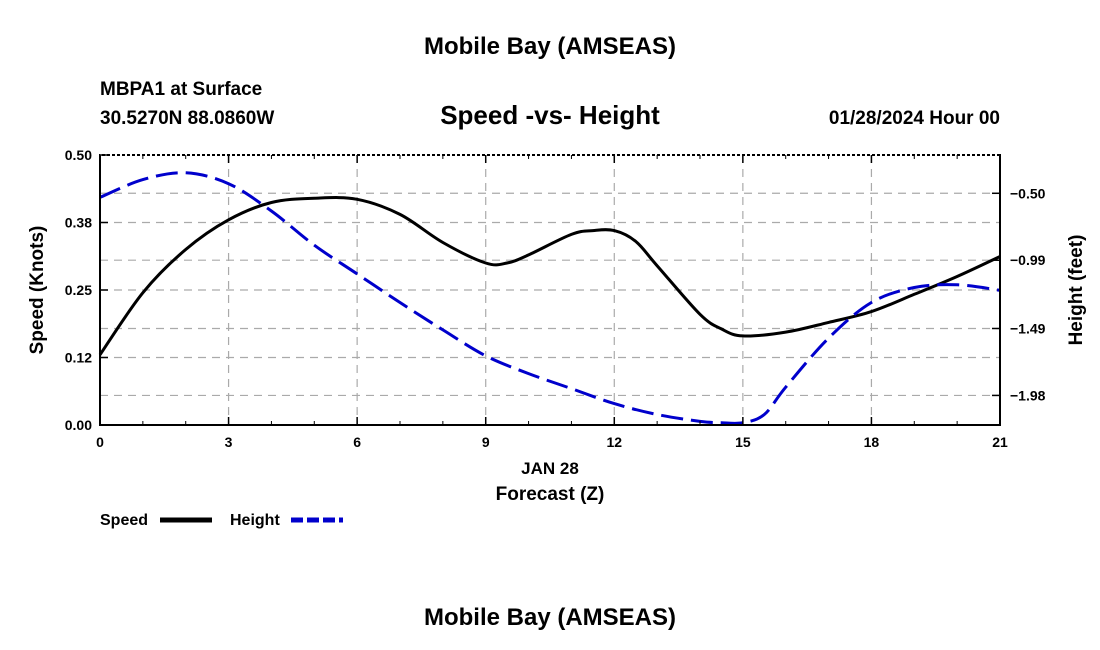  Describe the element at coordinates (743, 442) in the screenshot. I see `x-tick-label: 15` at that location.